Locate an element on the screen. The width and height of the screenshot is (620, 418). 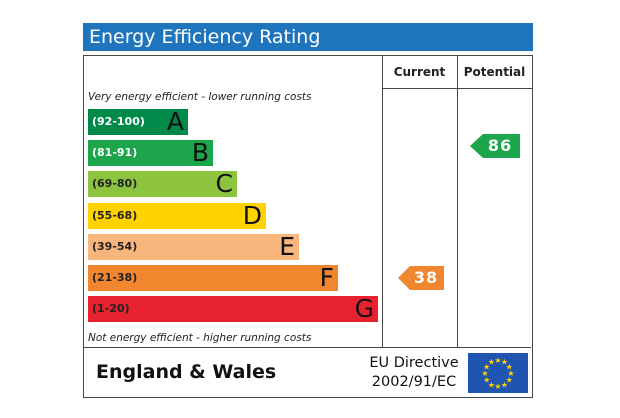
band-letter: B is located at coordinates (200, 153).